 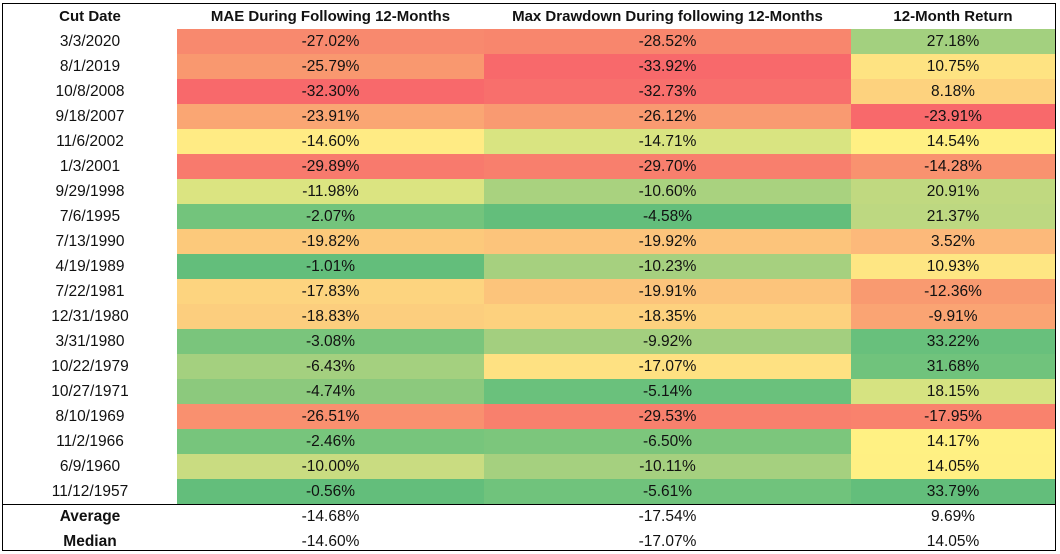 I want to click on table-row: 4/19/1989-1.01%-10.23%10.93%, so click(x=529, y=266).